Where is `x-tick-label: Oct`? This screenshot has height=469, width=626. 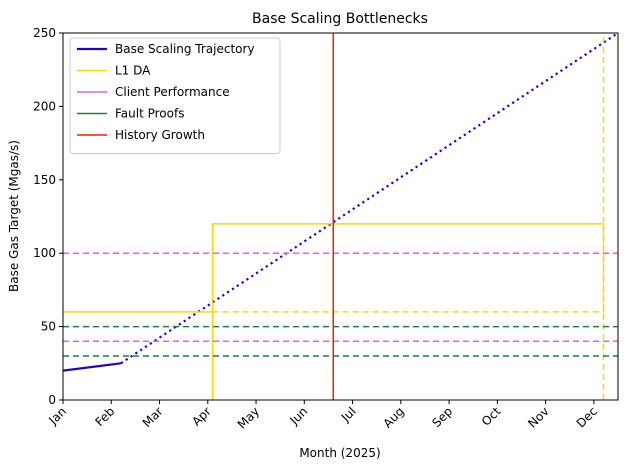
x-tick-label: Oct is located at coordinates (491, 416).